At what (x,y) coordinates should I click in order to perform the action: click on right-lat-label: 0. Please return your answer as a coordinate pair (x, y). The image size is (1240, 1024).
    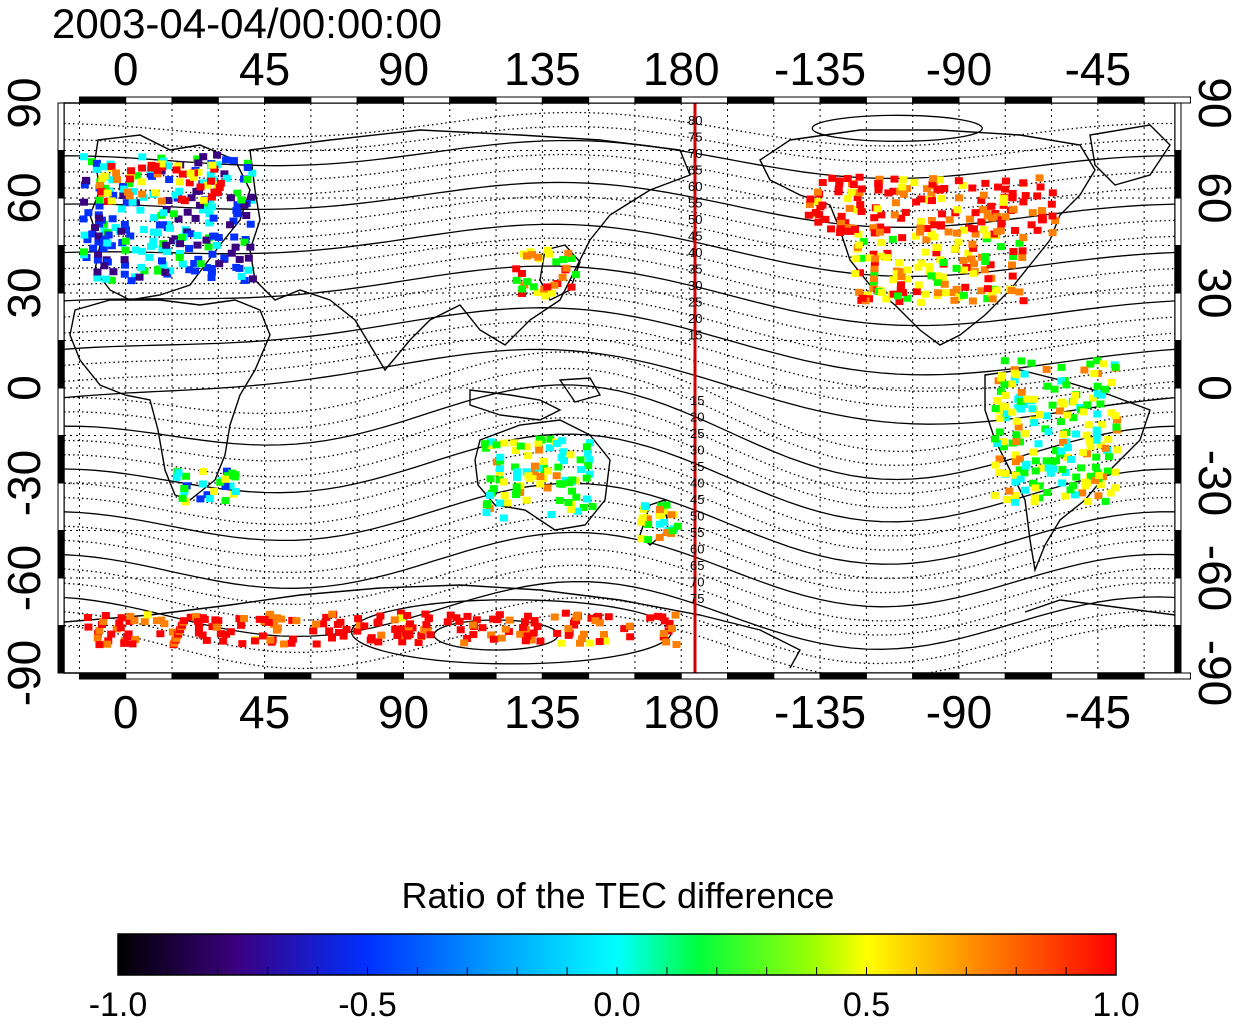
    Looking at the image, I should click on (1214, 388).